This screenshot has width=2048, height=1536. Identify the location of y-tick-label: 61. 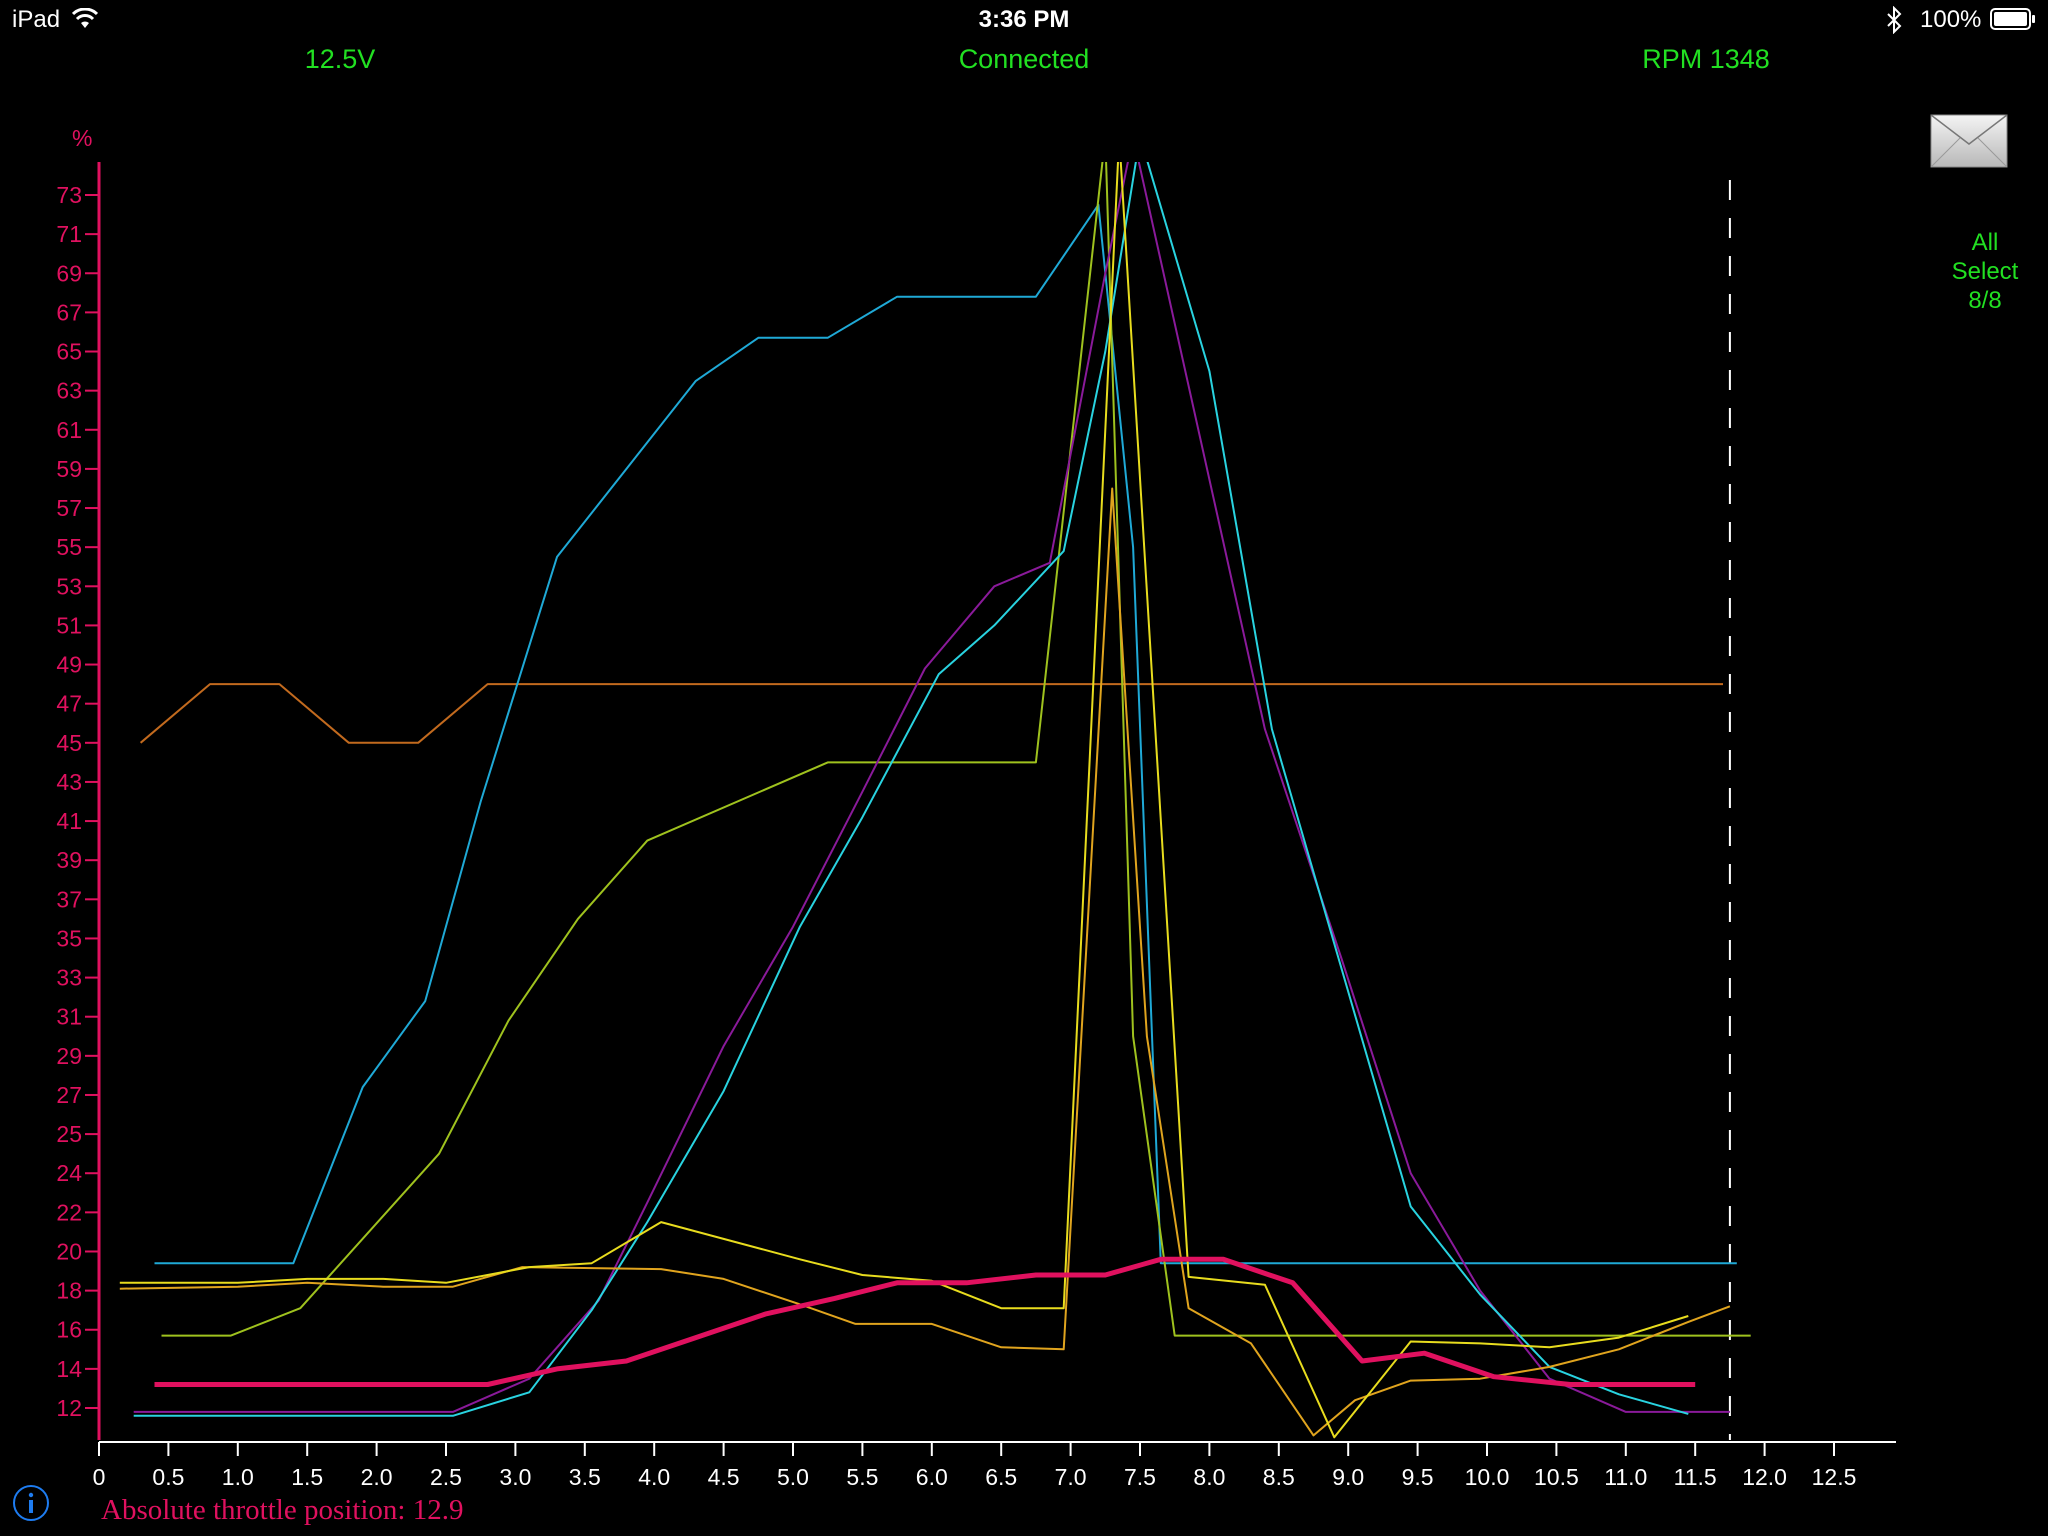
(69, 430).